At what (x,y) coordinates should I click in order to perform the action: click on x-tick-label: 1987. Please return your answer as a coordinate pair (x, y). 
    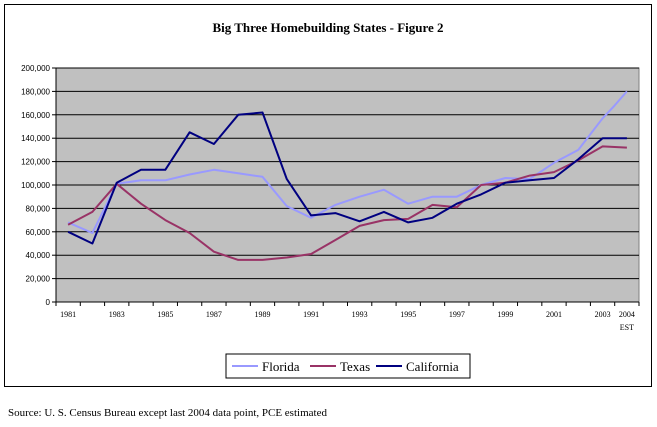
    Looking at the image, I should click on (214, 314).